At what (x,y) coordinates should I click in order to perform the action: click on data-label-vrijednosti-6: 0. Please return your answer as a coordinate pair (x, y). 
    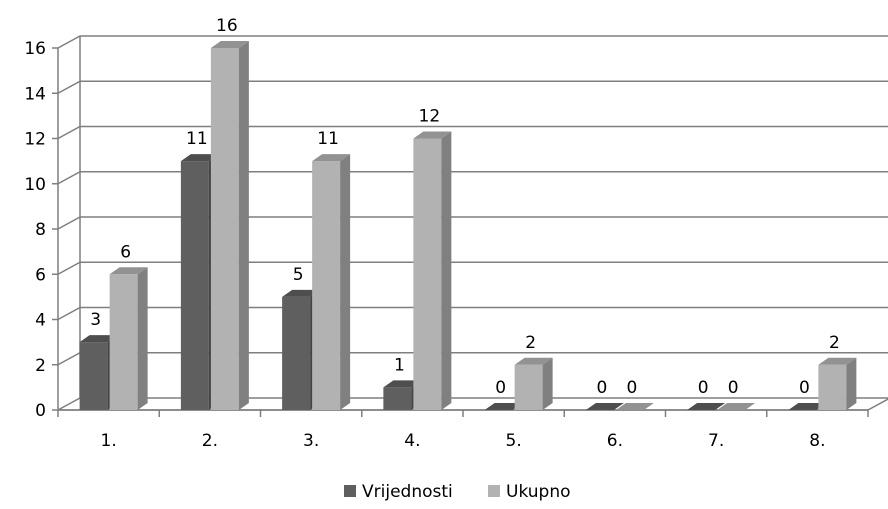
    Looking at the image, I should click on (601, 388).